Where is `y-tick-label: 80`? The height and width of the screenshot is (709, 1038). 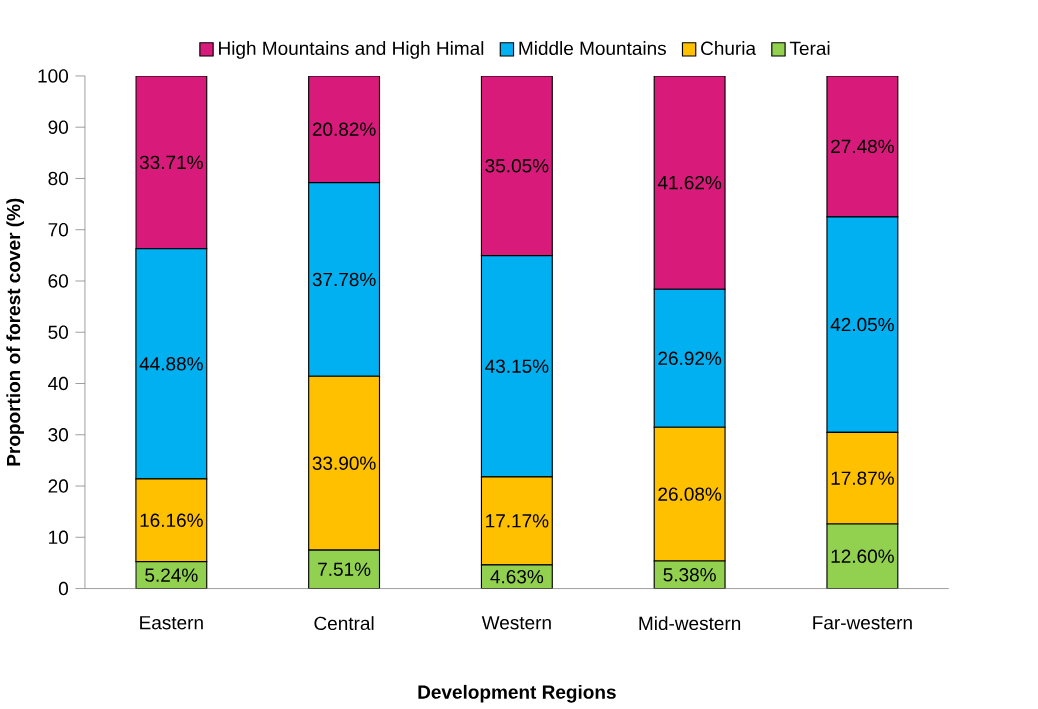 y-tick-label: 80 is located at coordinates (58, 178).